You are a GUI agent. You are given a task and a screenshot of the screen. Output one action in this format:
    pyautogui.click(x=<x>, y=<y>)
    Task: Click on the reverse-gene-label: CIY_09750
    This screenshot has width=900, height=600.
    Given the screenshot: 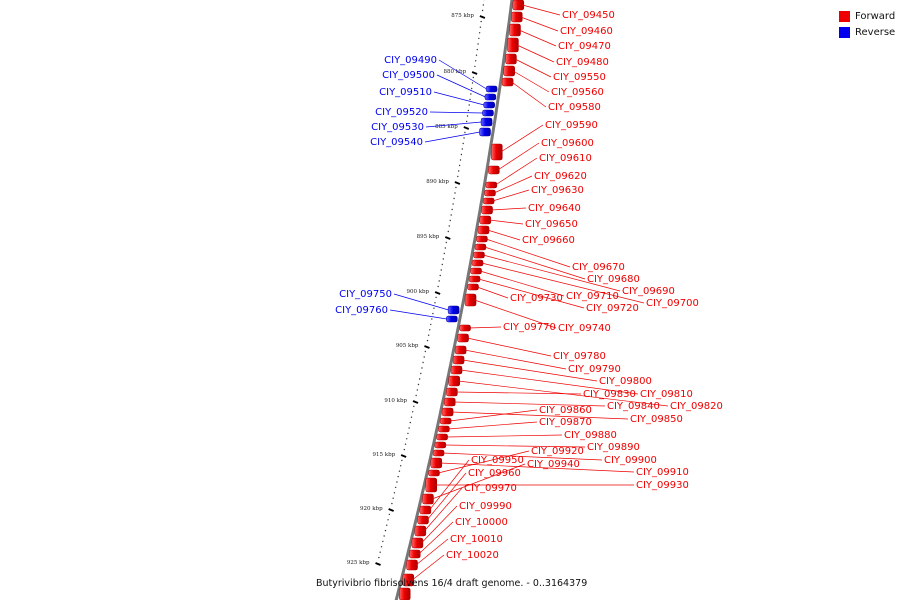 What is the action you would take?
    pyautogui.click(x=365, y=294)
    